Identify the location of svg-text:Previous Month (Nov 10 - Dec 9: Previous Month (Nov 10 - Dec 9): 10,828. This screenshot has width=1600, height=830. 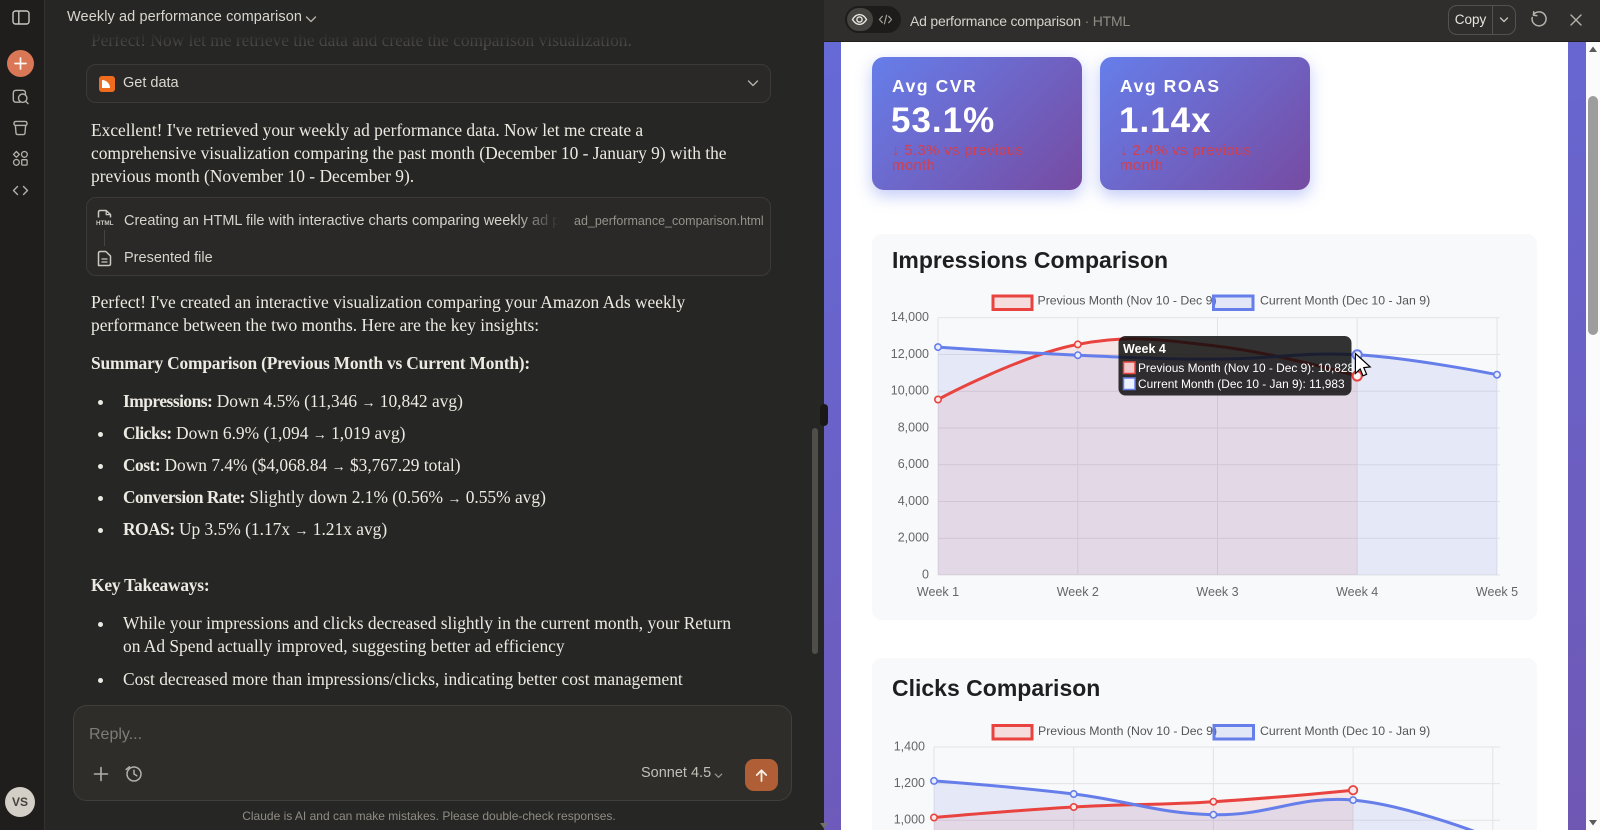
(1246, 368).